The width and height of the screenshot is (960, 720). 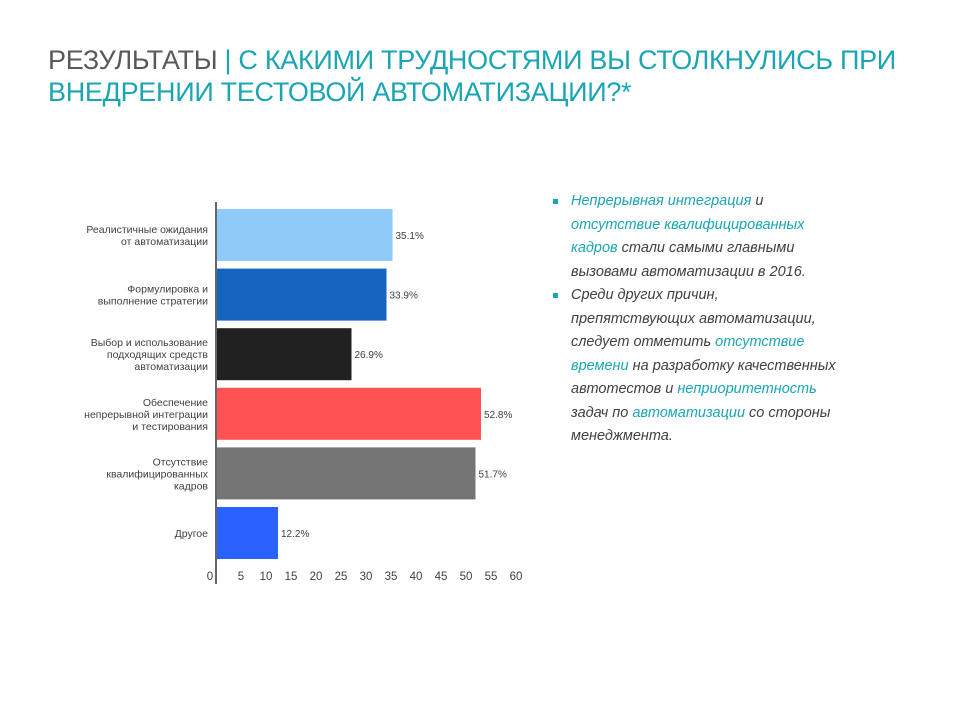 What do you see at coordinates (147, 230) in the screenshot?
I see `category-label-line: Реалистичные ожидания` at bounding box center [147, 230].